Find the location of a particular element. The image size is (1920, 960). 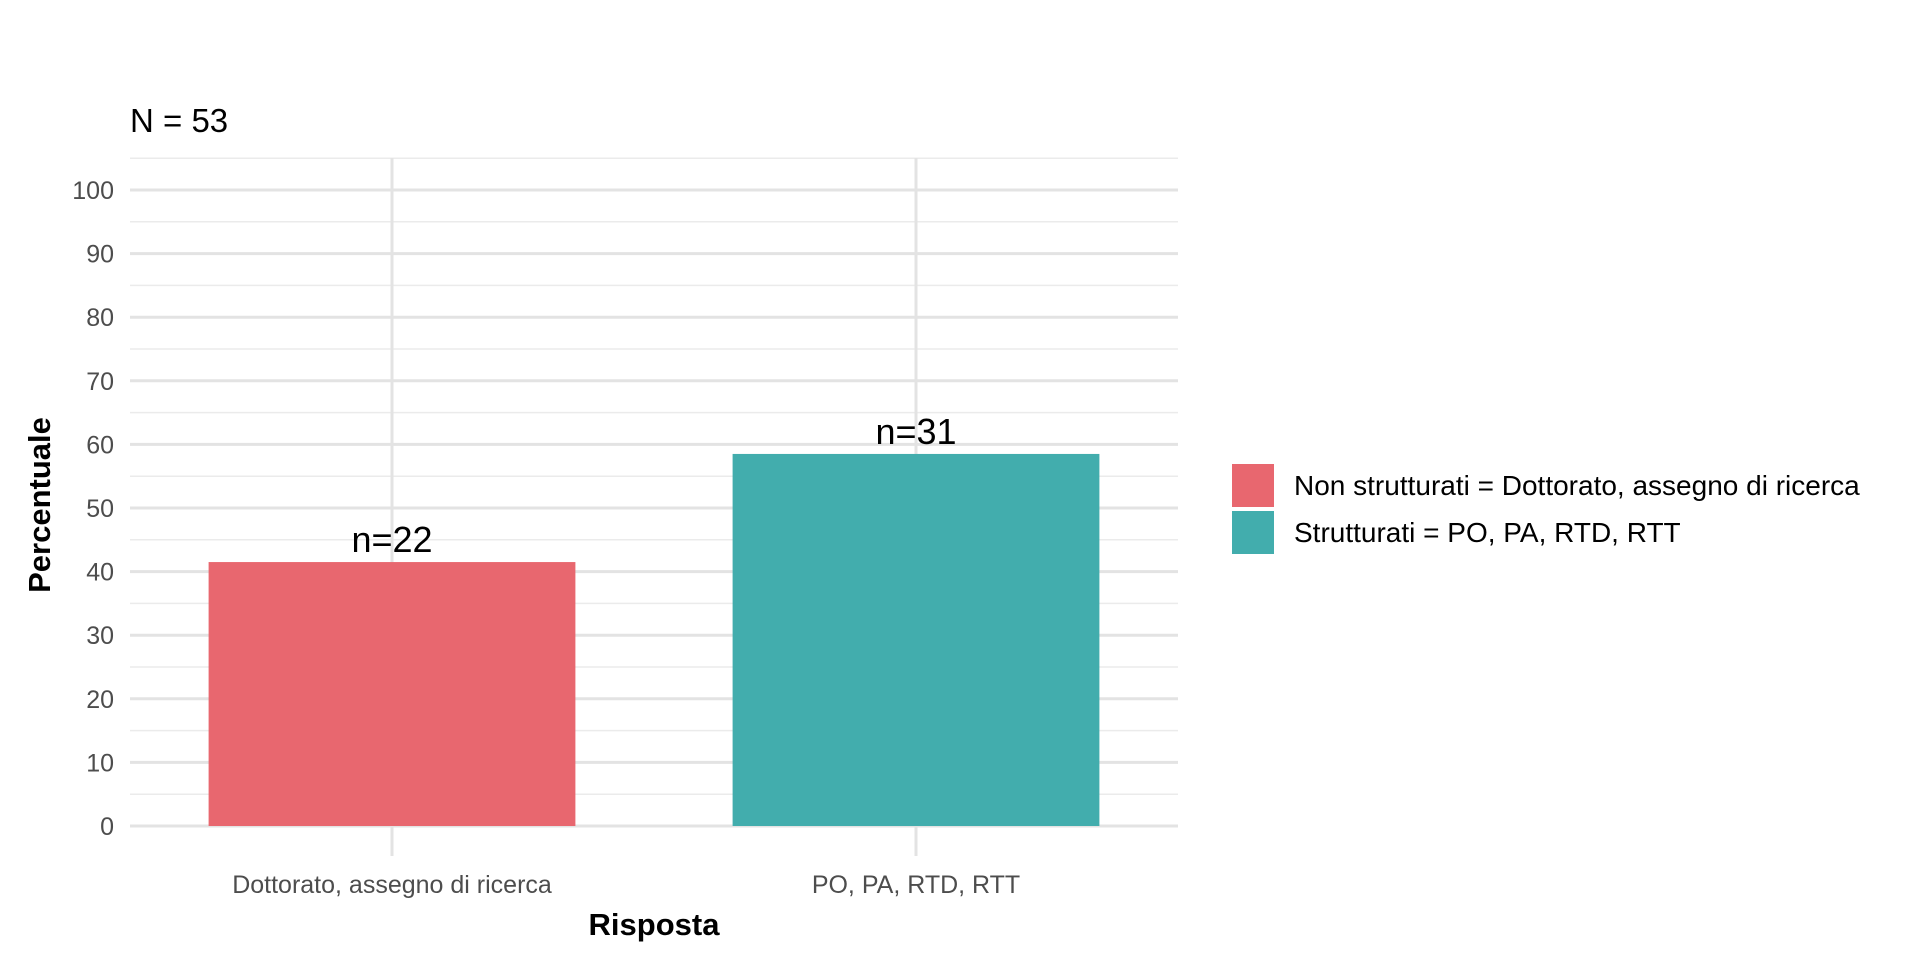

legend-item-strutturati: Strutturati = PO, PA, RTD, RTT is located at coordinates (1546, 532).